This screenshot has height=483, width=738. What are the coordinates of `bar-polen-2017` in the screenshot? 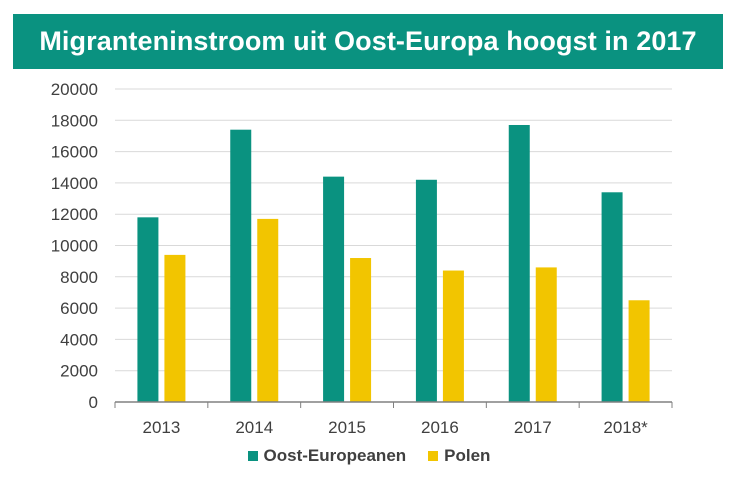 It's located at (546, 334).